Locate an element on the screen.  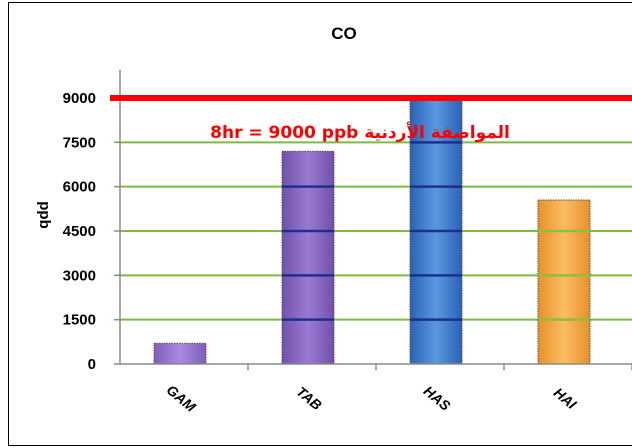
x-tick-label-has: HAS is located at coordinates (437, 399).